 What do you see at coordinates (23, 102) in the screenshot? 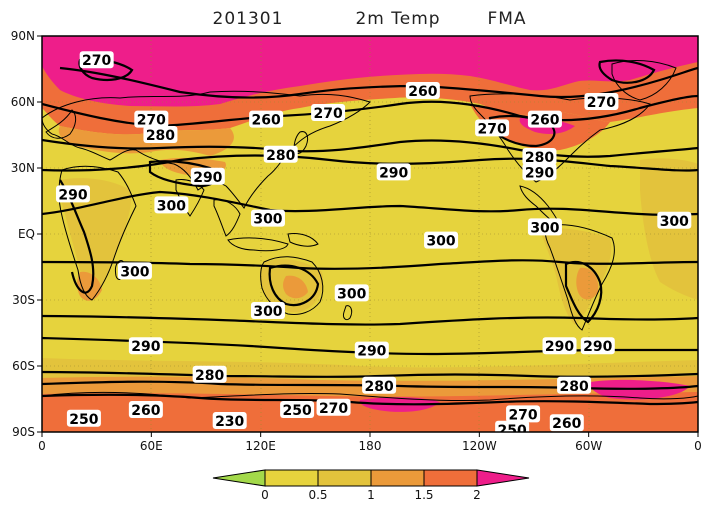
I see `lat-tick-label: 60N` at bounding box center [23, 102].